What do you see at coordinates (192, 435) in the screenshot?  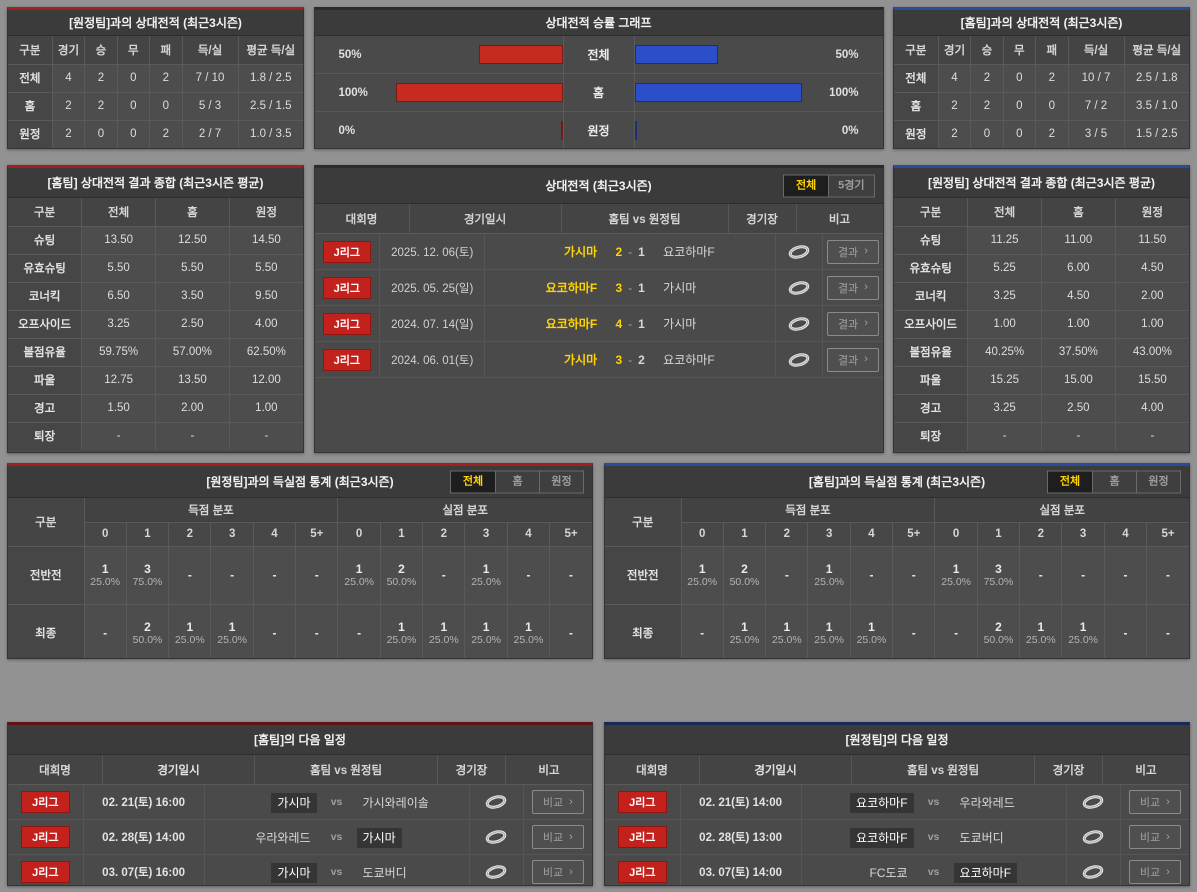 I see `stat-cell: -` at bounding box center [192, 435].